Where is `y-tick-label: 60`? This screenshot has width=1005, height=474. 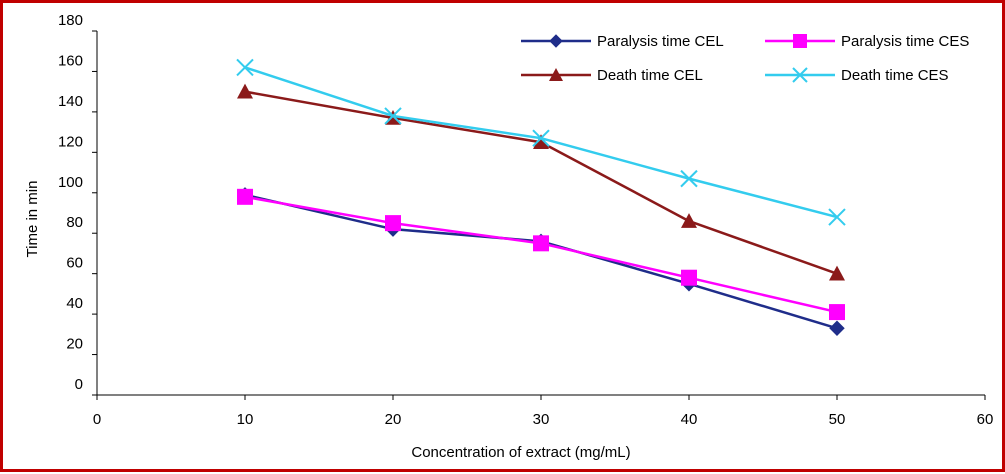 y-tick-label: 60 is located at coordinates (74, 263).